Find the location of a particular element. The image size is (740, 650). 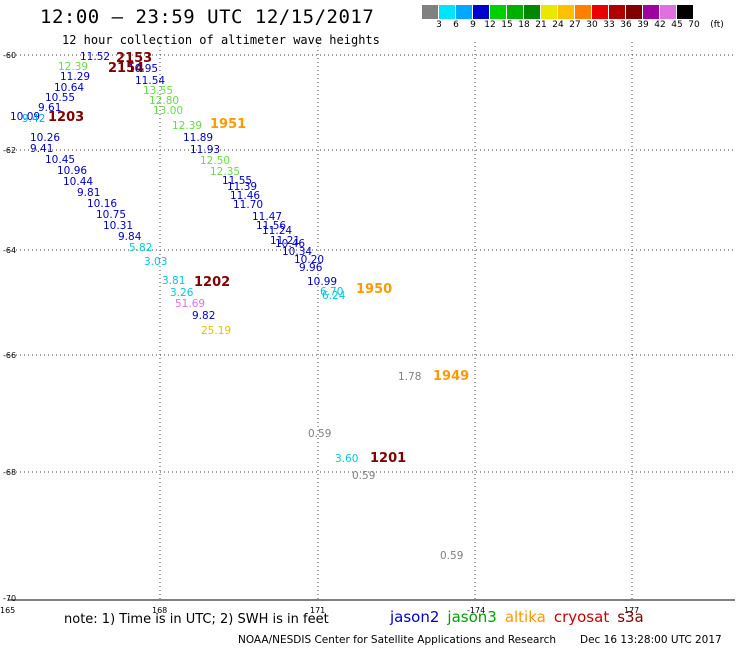

wave-height-reading: 11.47 is located at coordinates (267, 217).